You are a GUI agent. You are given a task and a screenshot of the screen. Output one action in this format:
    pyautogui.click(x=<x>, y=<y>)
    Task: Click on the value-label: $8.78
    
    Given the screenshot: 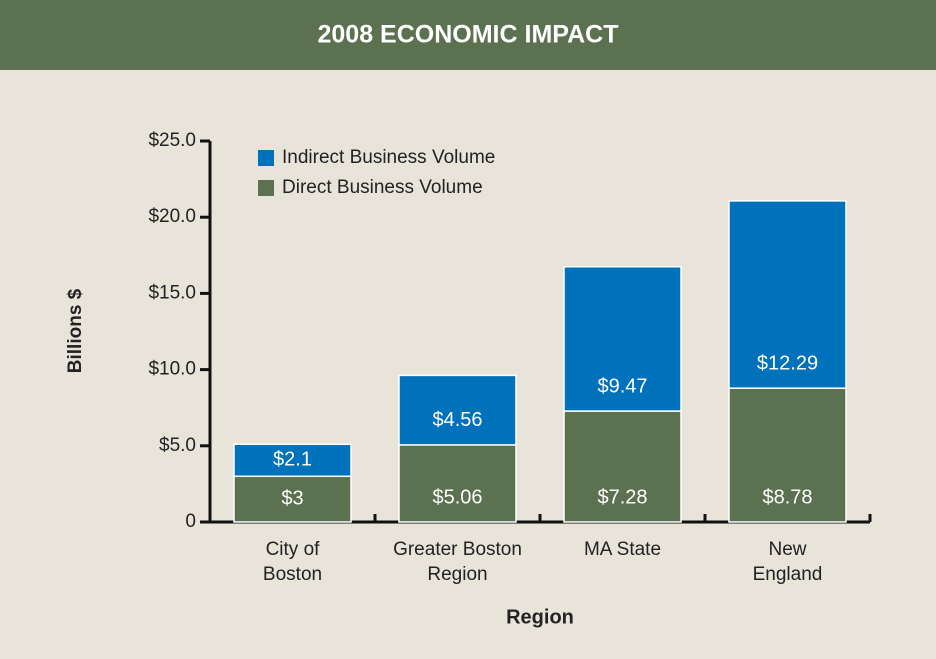 What is the action you would take?
    pyautogui.click(x=787, y=497)
    